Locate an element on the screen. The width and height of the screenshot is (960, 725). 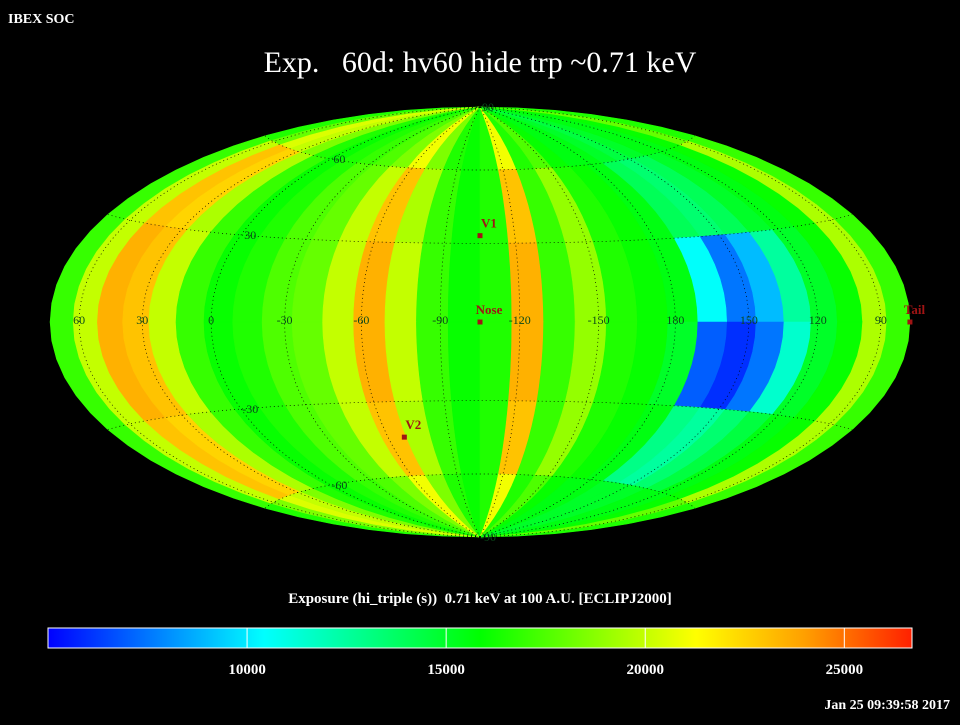
lon-tick-label: -120 is located at coordinates (520, 320).